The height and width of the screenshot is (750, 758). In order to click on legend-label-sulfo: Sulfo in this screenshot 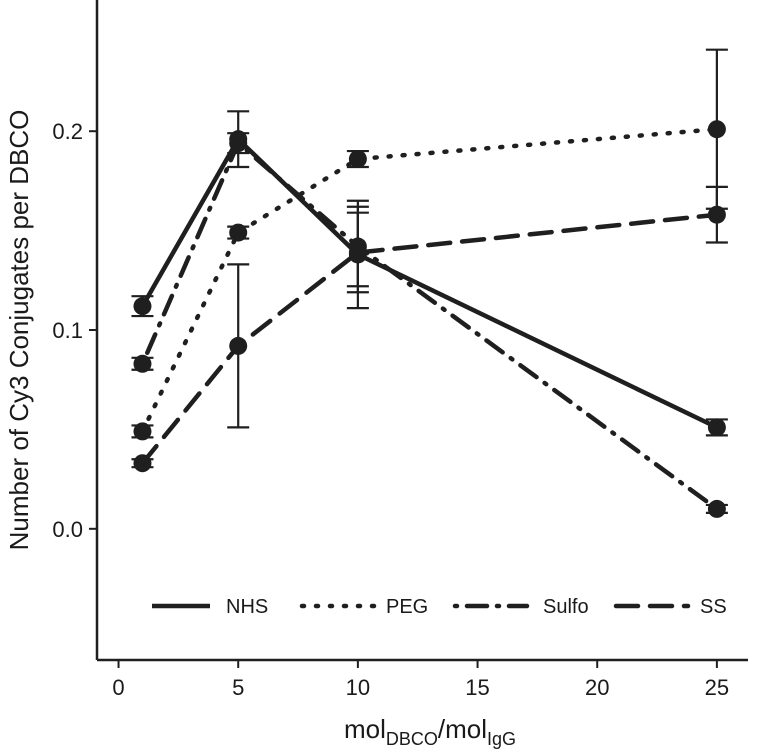, I will do `click(566, 607)`.